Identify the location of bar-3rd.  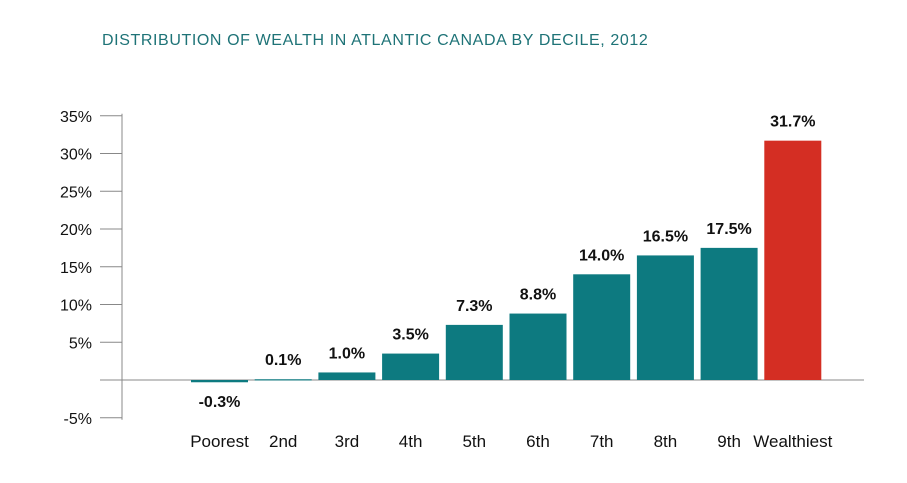
(347, 376).